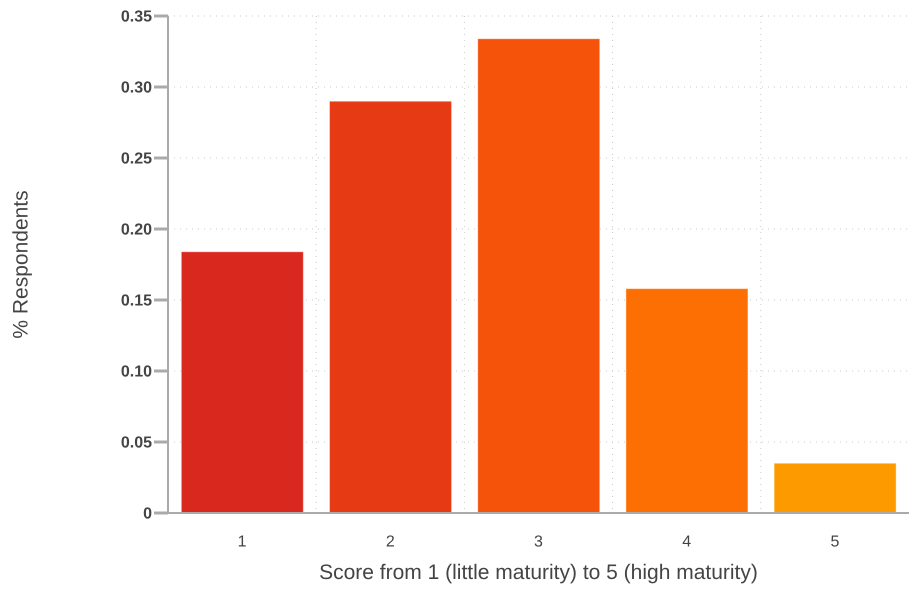 The width and height of the screenshot is (918, 596). Describe the element at coordinates (20, 264) in the screenshot. I see `y-axis-title: % Respondents` at that location.